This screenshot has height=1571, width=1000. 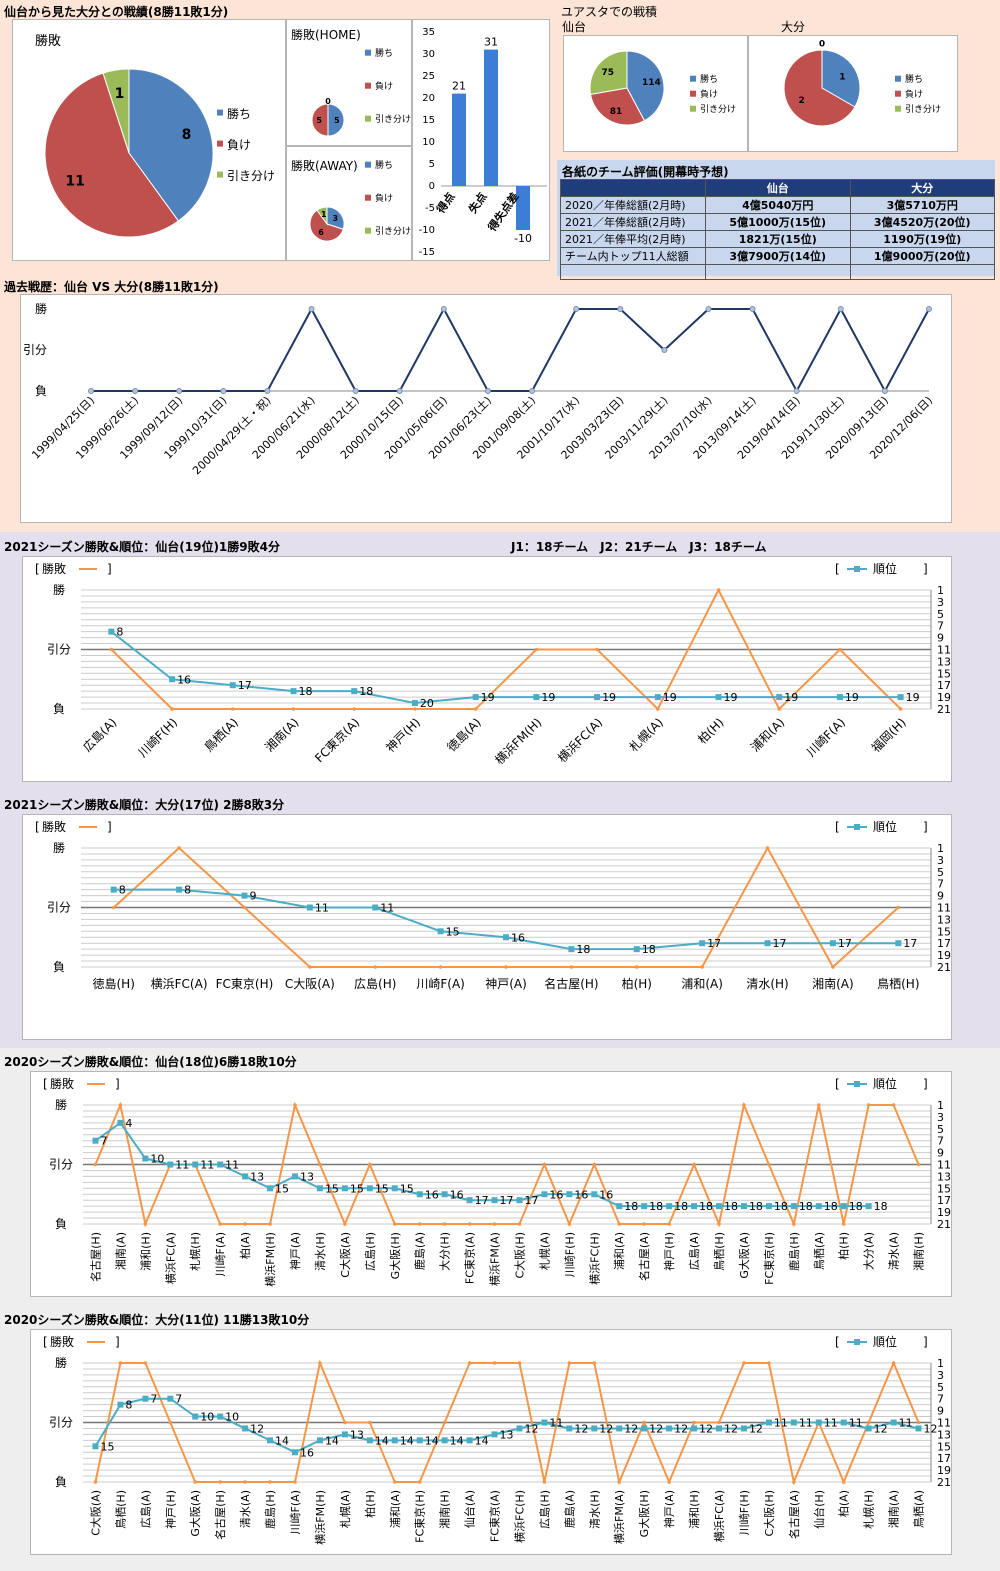 I want to click on rank-data-label: 12, so click(x=606, y=1428).